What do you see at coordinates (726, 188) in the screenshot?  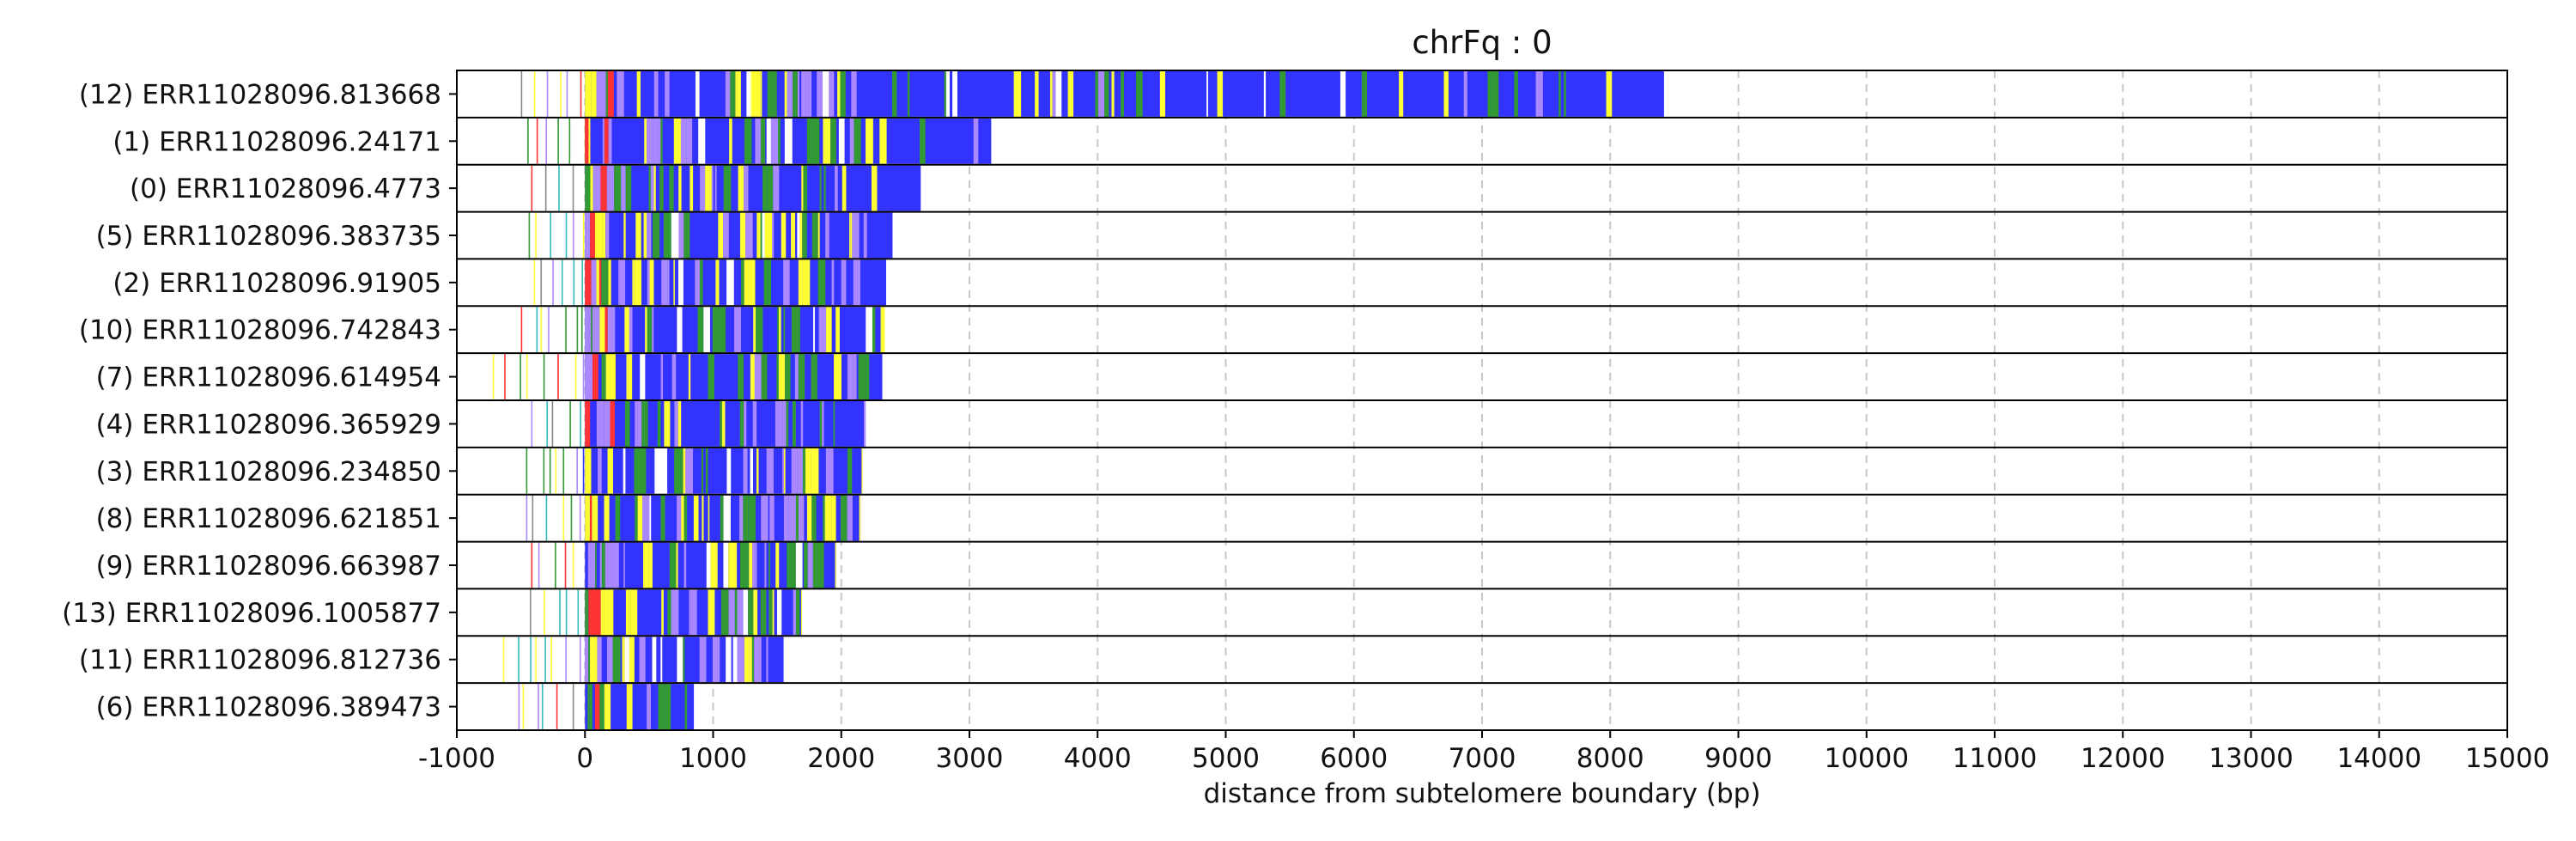 I see `read-row` at bounding box center [726, 188].